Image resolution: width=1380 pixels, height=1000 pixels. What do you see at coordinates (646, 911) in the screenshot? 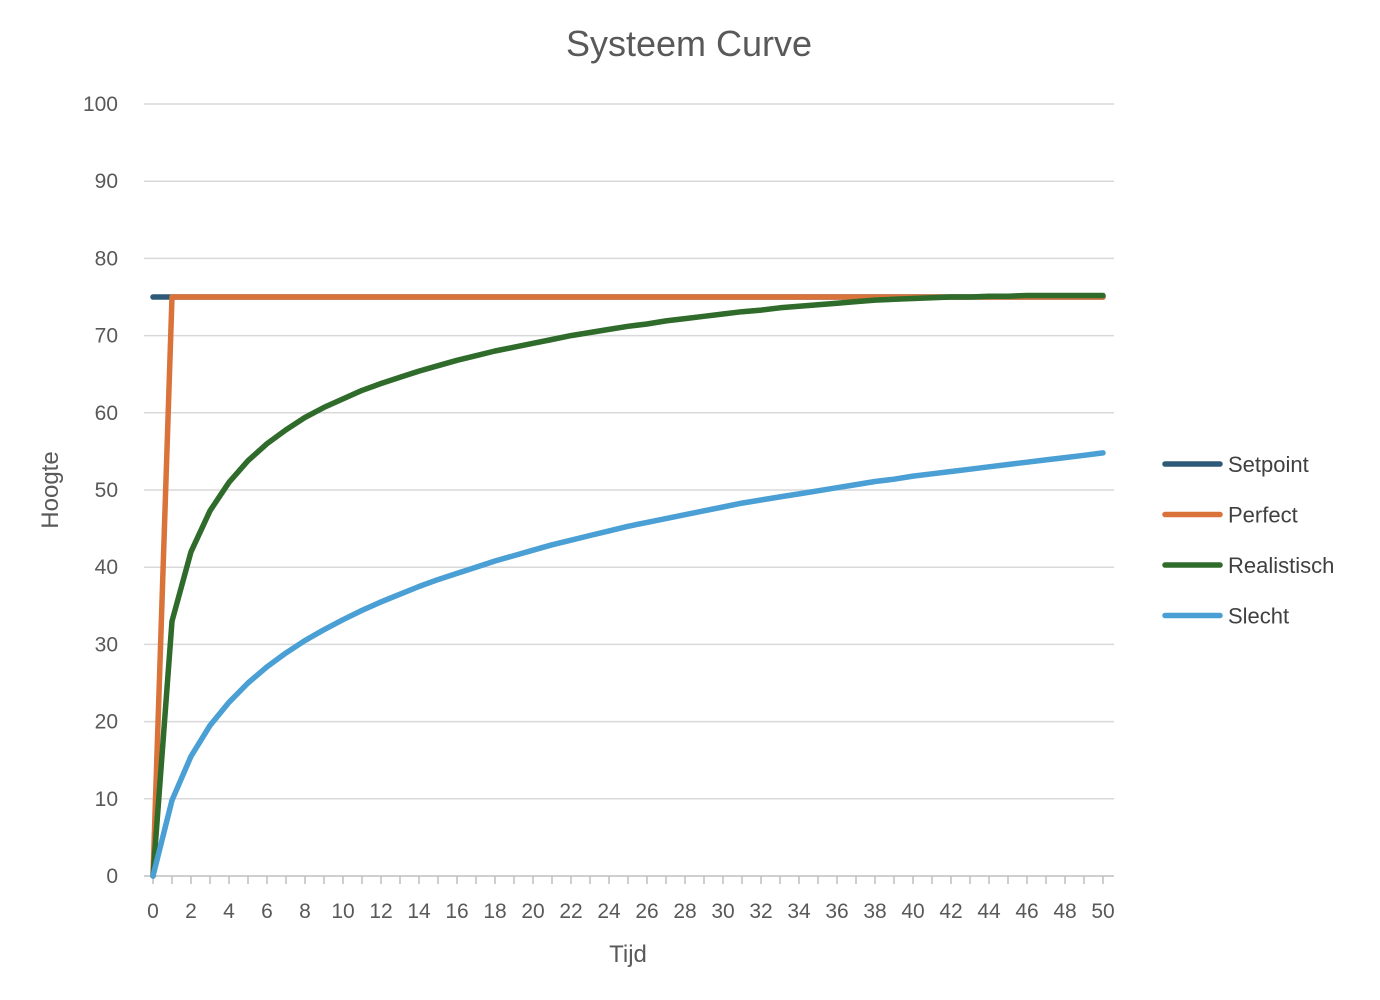
I see `x-tick-label: 26` at bounding box center [646, 911].